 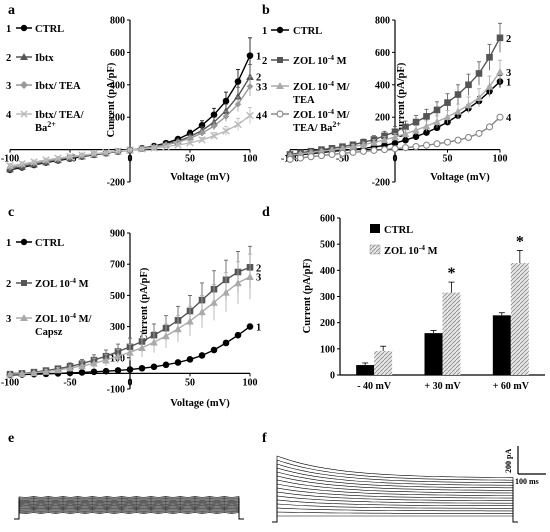 I want to click on series-end-label: 4, so click(x=259, y=117).